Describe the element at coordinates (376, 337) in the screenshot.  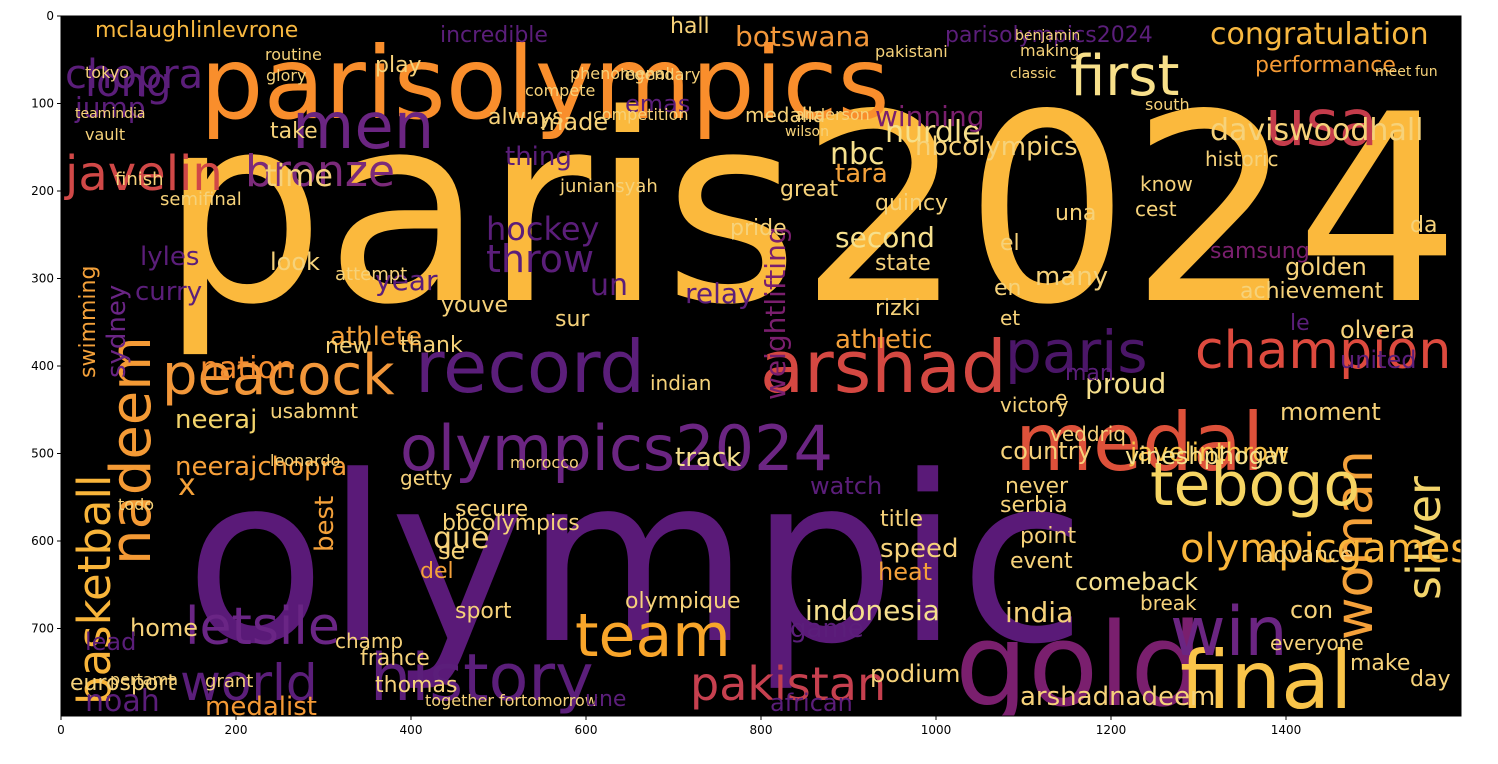
I see `word-athlete: athlete` at that location.